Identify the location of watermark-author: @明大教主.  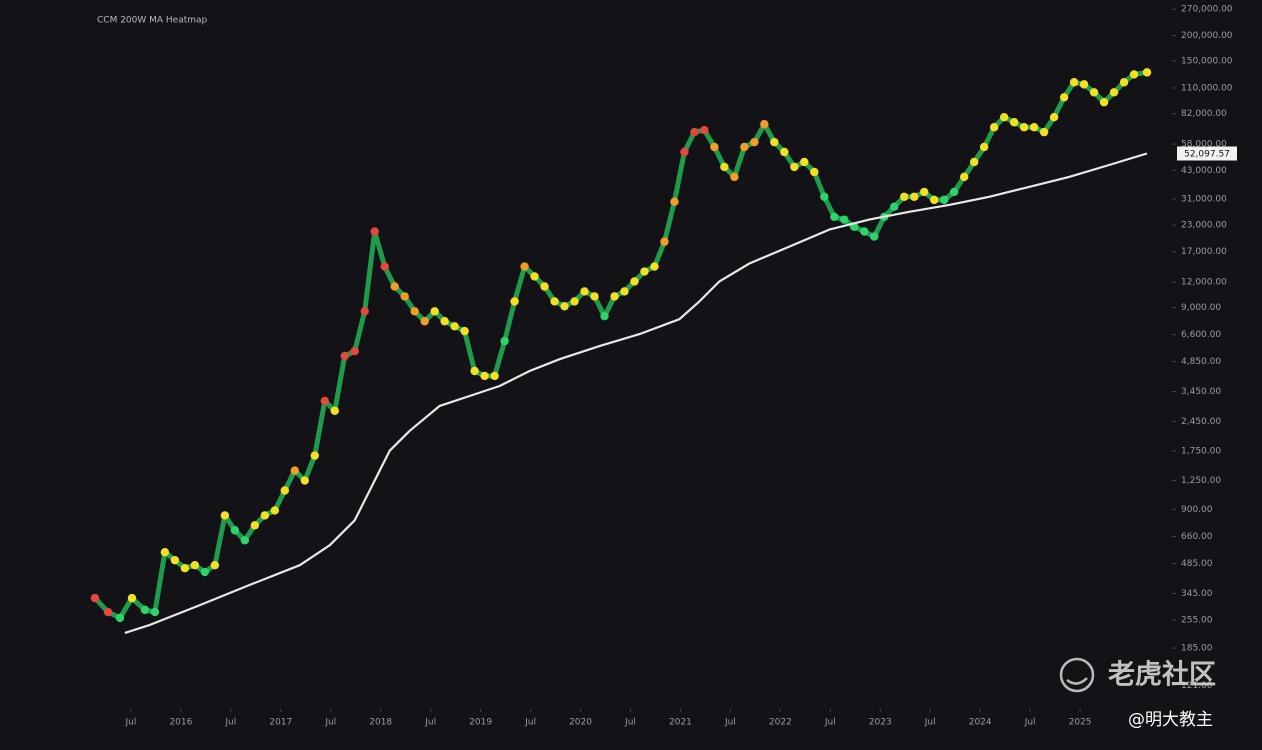
(1170, 720).